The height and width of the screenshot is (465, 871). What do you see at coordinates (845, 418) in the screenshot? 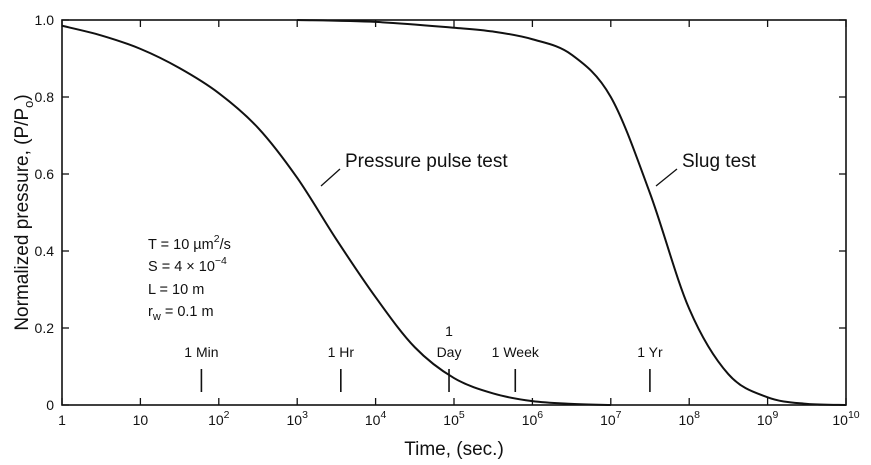
I see `x-tick-label: 10¹⁰` at bounding box center [845, 418].